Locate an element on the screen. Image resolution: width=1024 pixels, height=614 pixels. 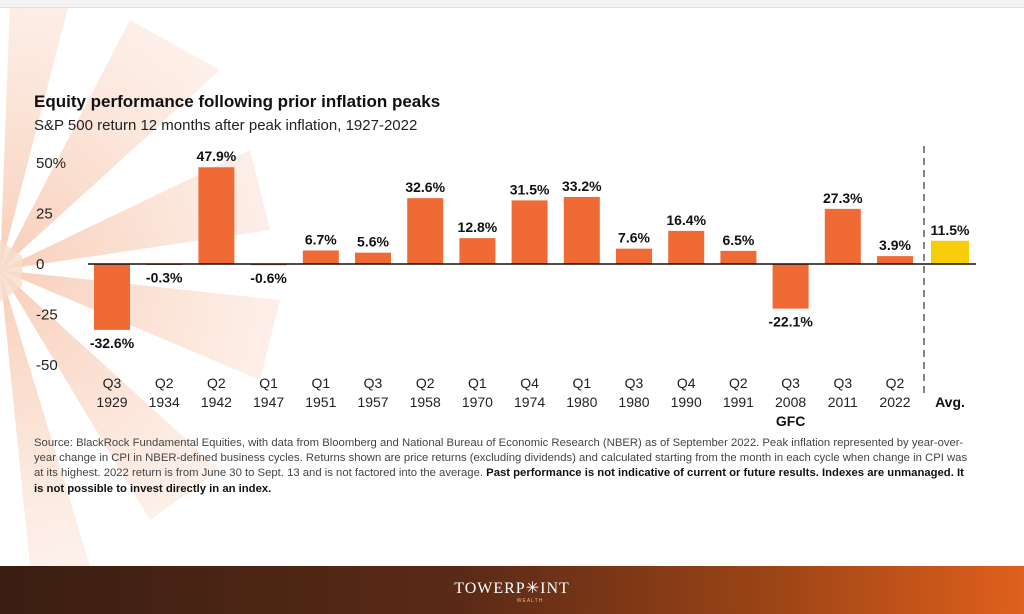
data-label: 33.2% is located at coordinates (582, 186).